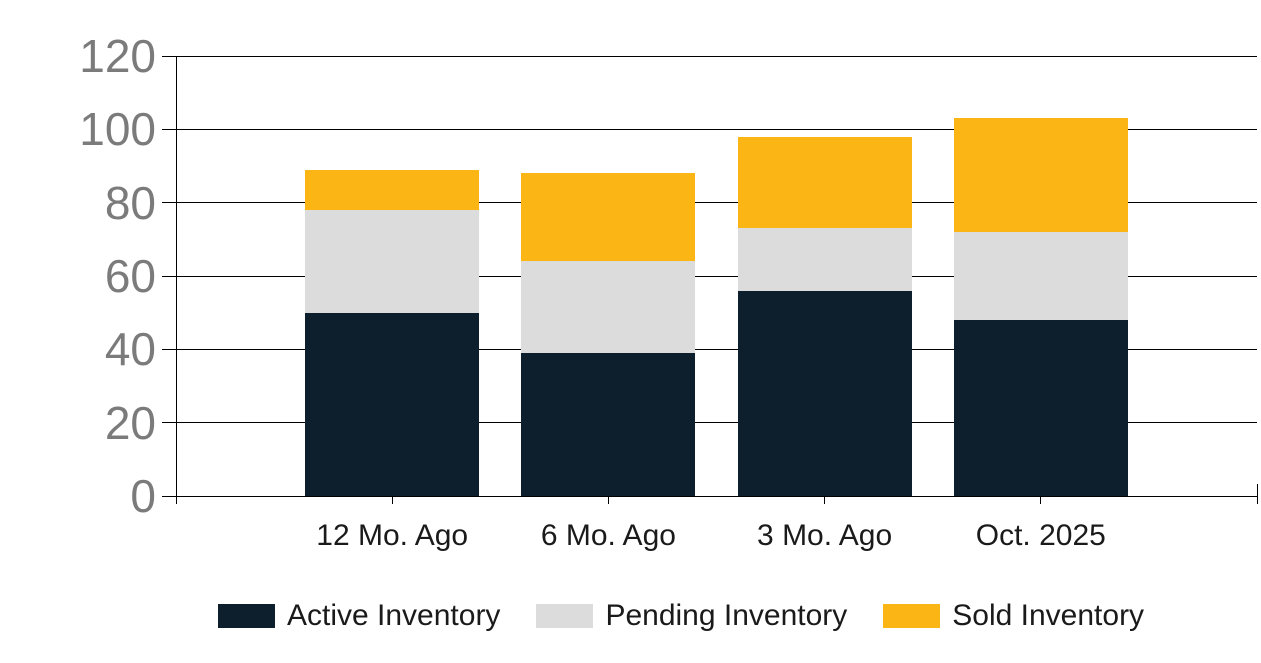  What do you see at coordinates (726, 615) in the screenshot?
I see `legend-label-pending-inventory: Pending Inventory` at bounding box center [726, 615].